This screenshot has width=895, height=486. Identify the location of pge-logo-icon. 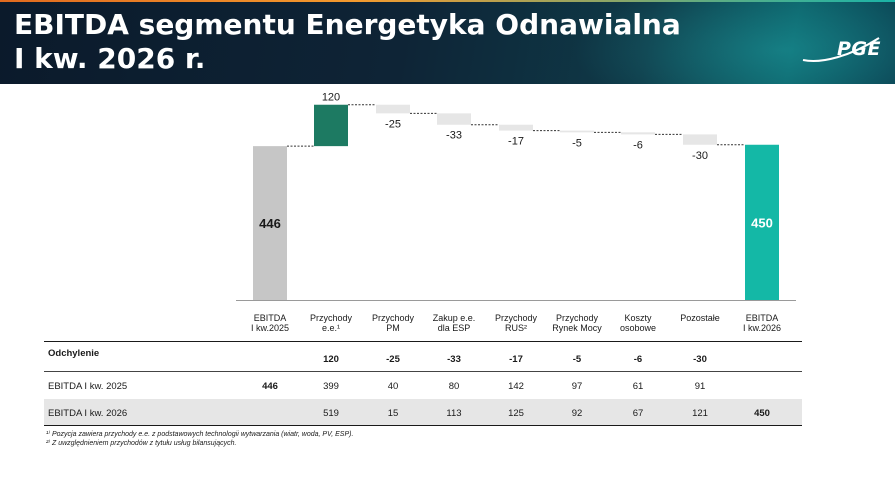
(841, 49).